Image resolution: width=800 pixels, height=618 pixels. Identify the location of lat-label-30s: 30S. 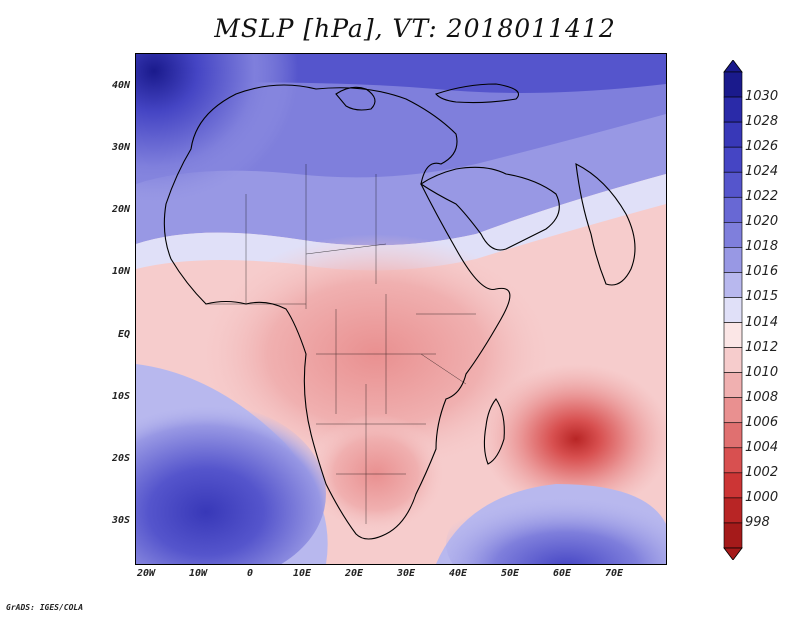
(120, 520).